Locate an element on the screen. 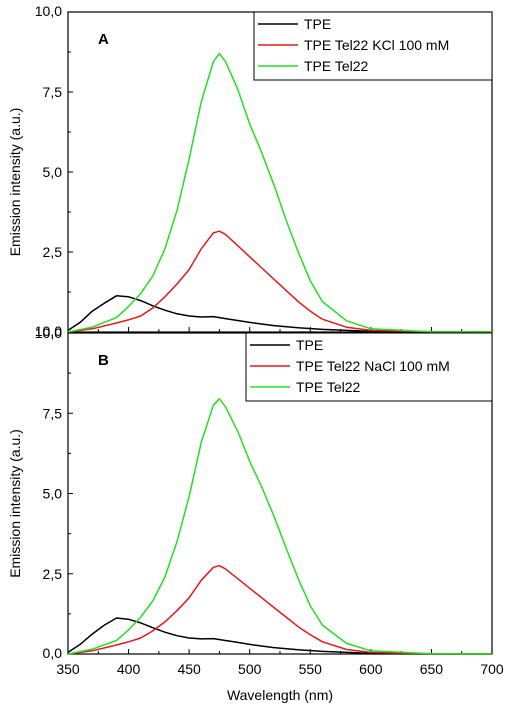  legend-entry: TPE Tel22 NaCl 100 mM is located at coordinates (373, 366).